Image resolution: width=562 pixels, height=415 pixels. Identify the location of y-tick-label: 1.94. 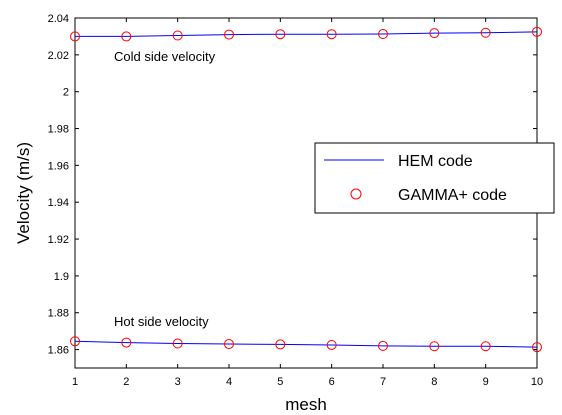
(58, 203).